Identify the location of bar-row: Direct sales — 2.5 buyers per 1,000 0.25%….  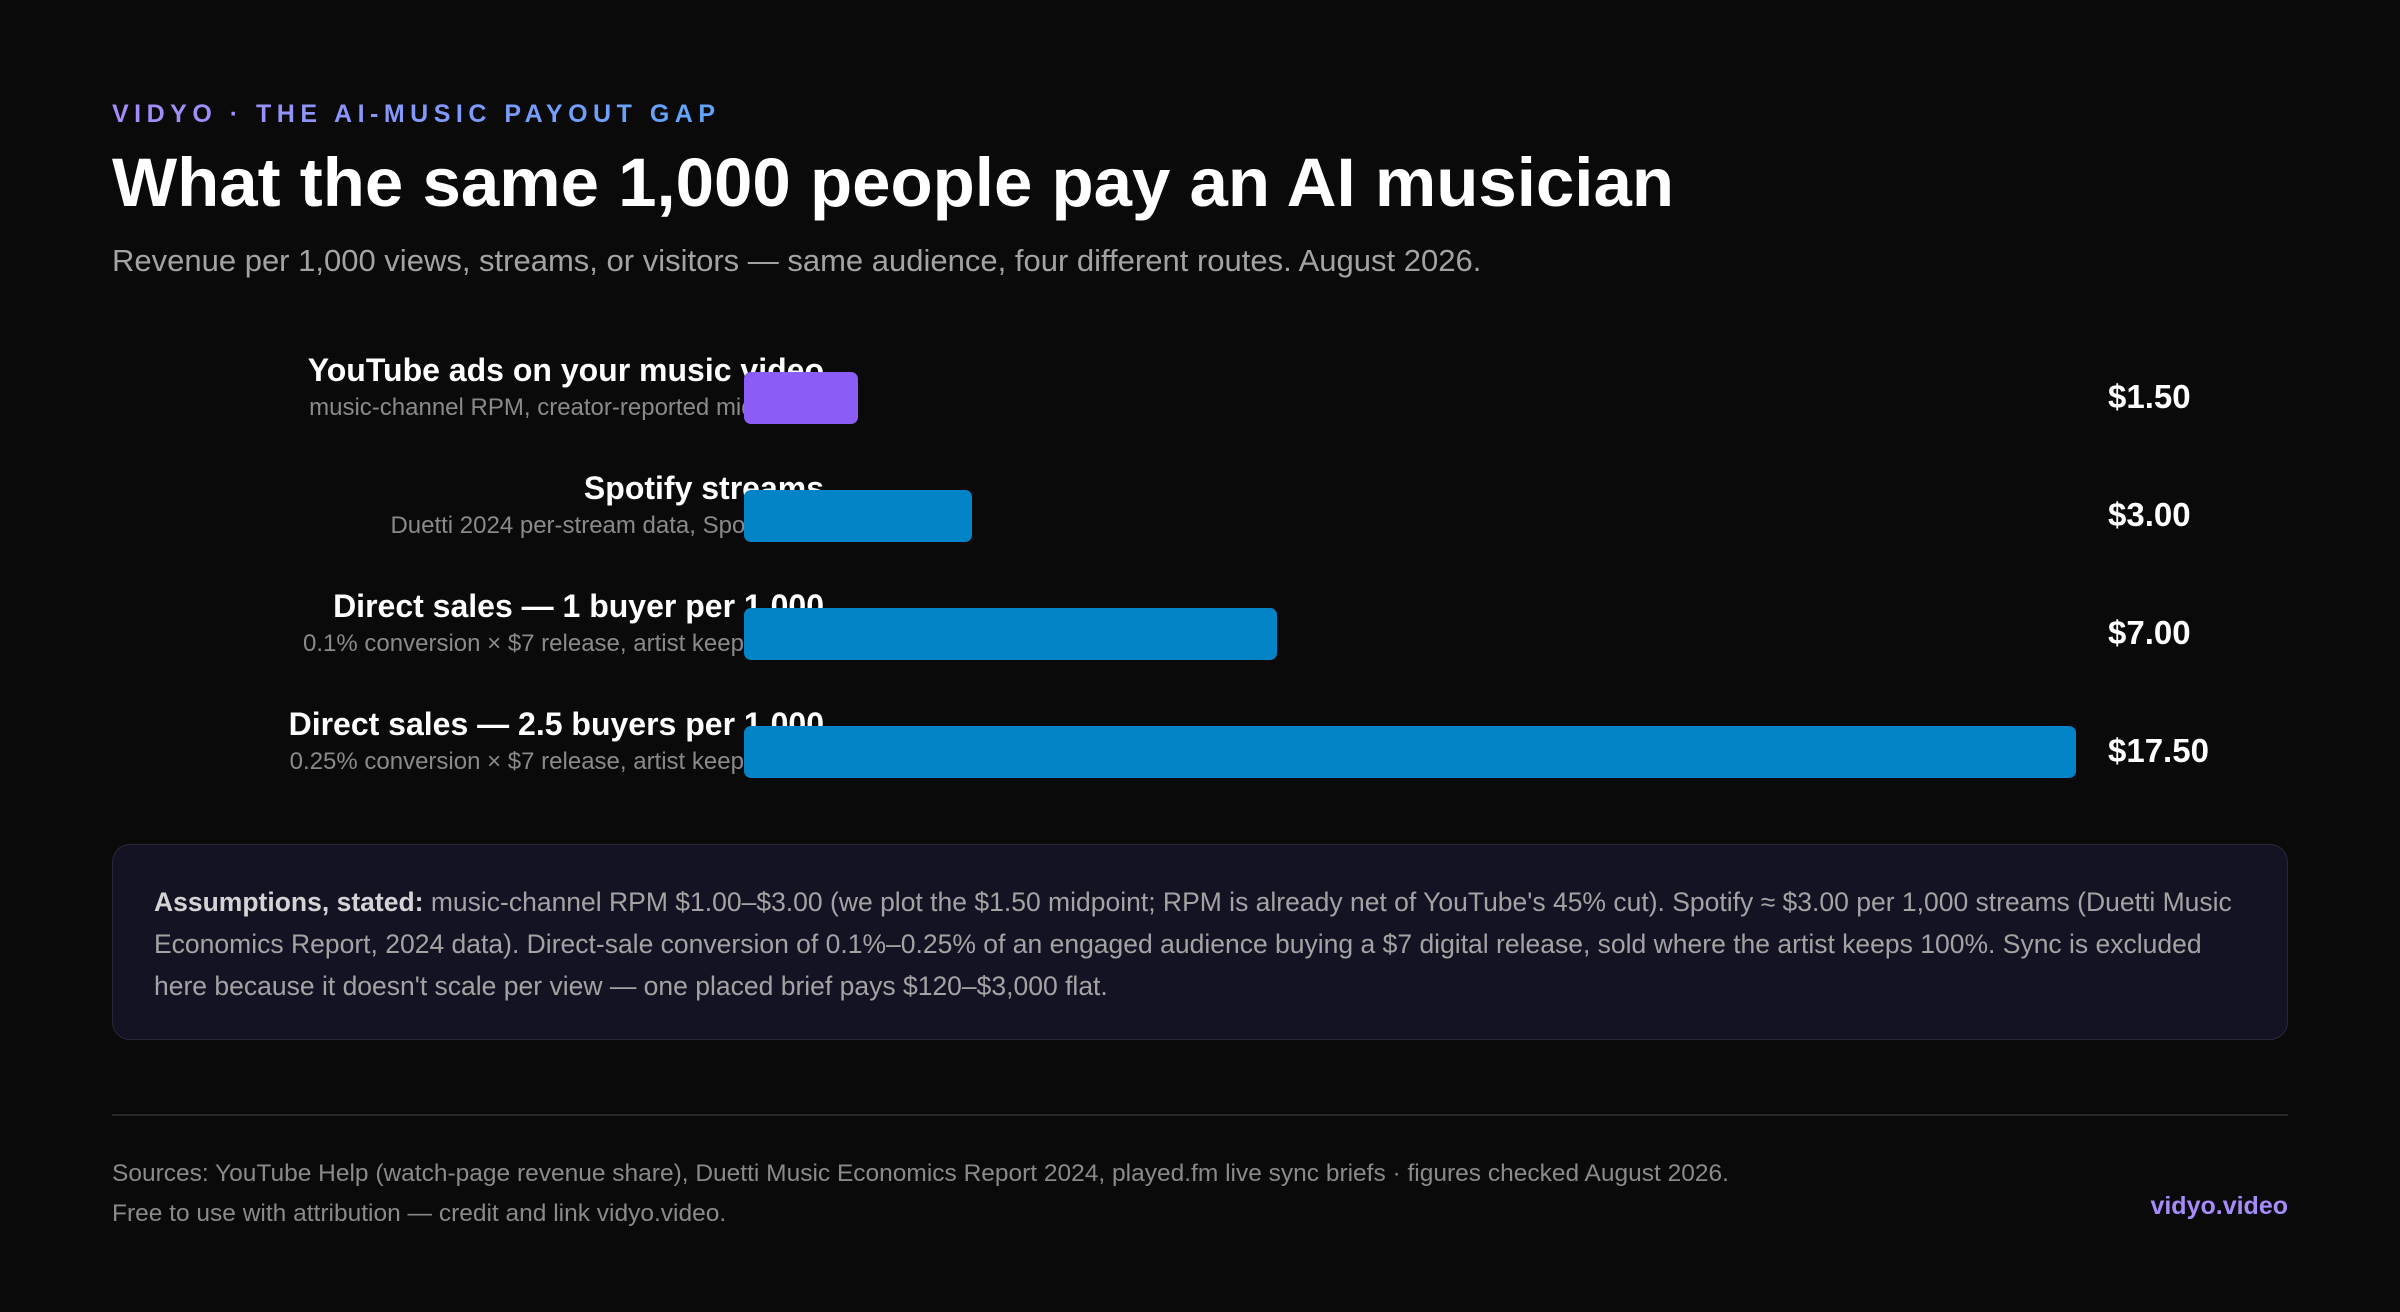
(1200, 763).